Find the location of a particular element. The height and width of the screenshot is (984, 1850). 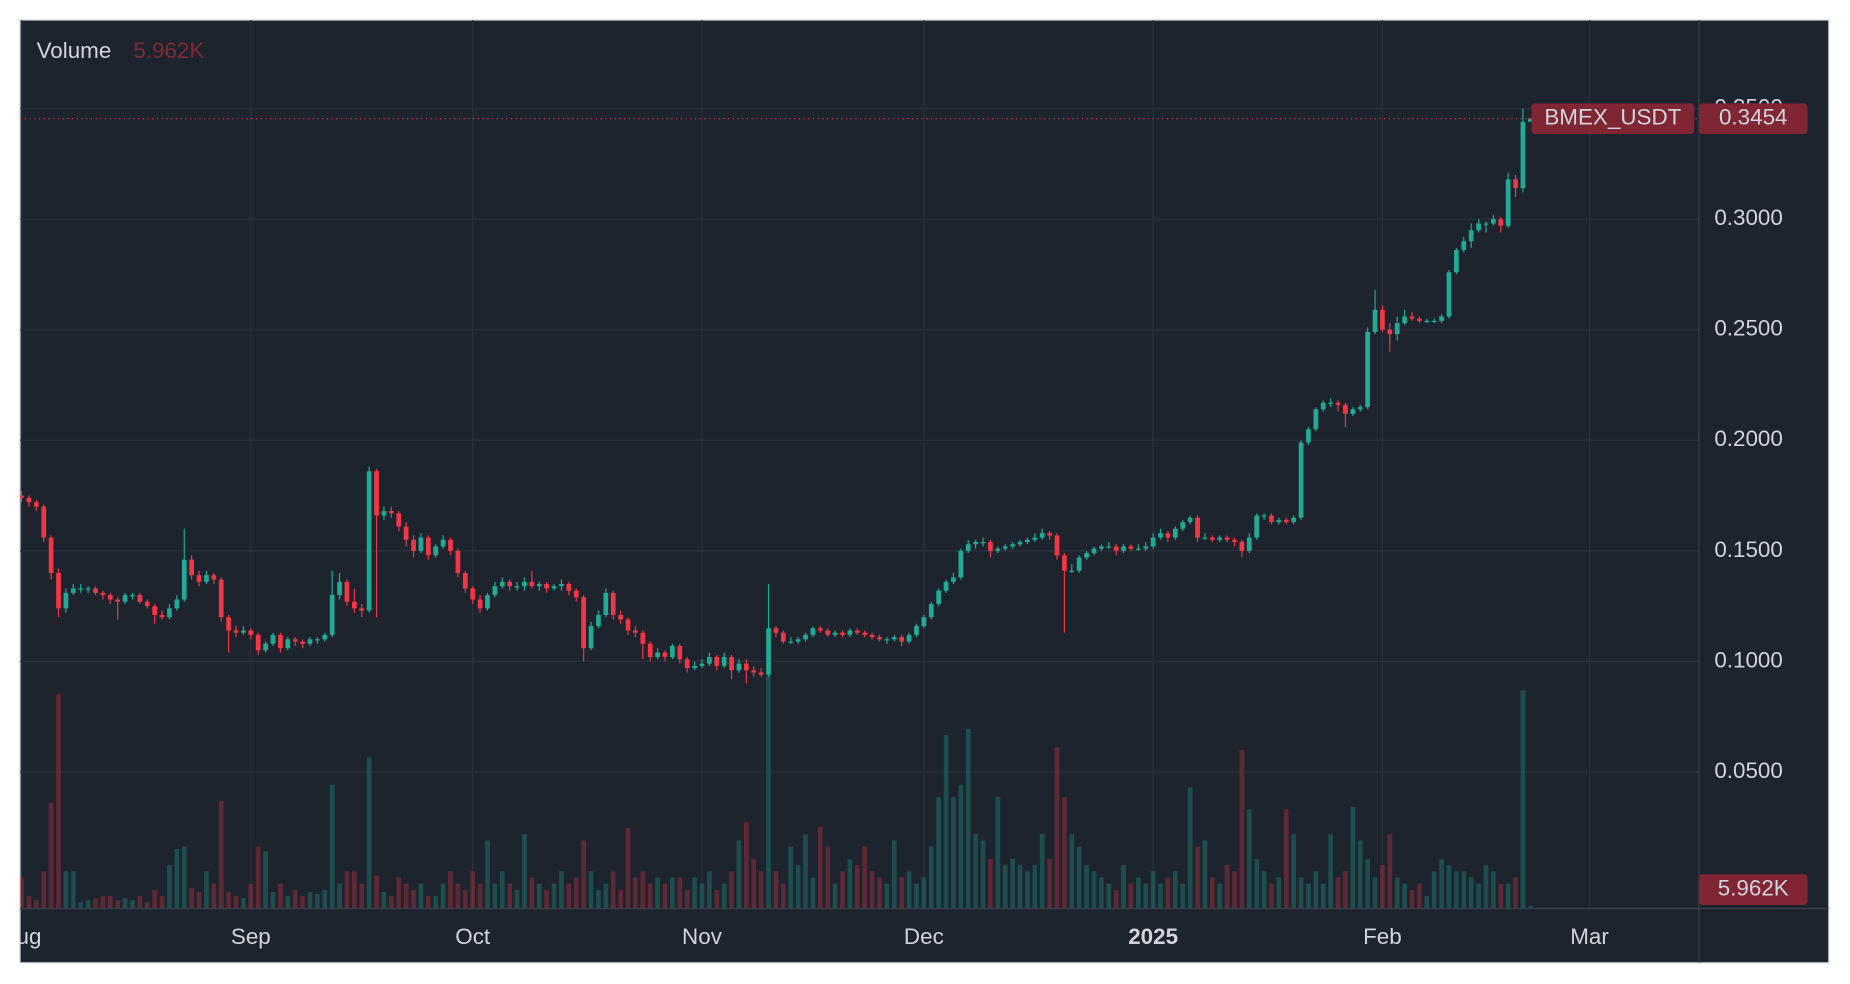

volume-legend-label: Volume is located at coordinates (74, 50).